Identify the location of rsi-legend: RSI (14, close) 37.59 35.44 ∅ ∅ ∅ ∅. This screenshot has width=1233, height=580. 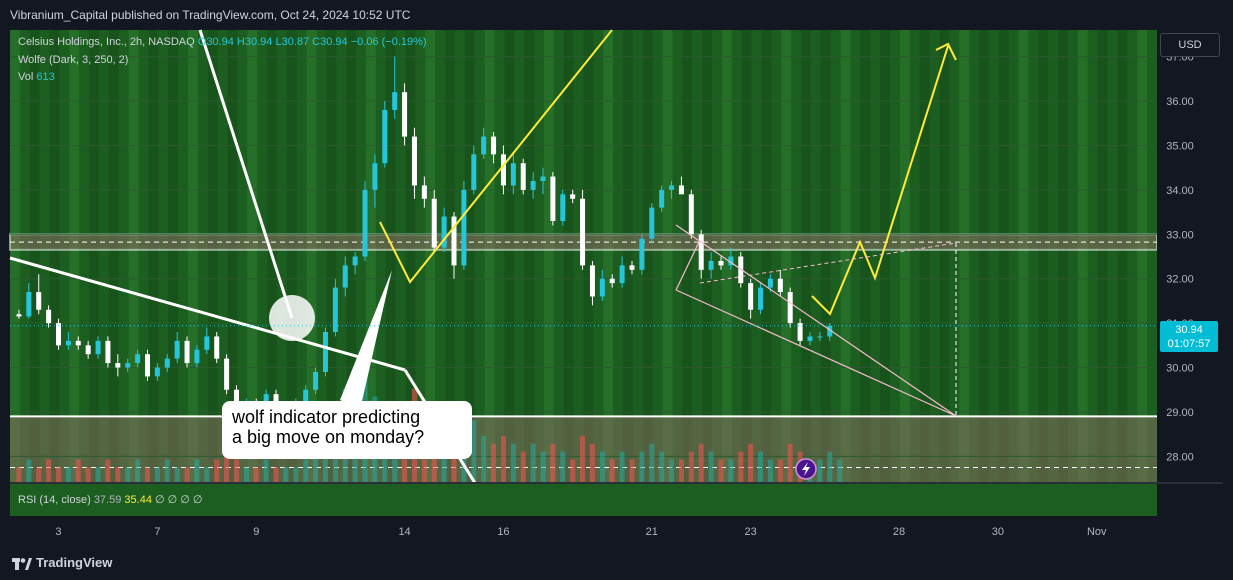
(110, 499).